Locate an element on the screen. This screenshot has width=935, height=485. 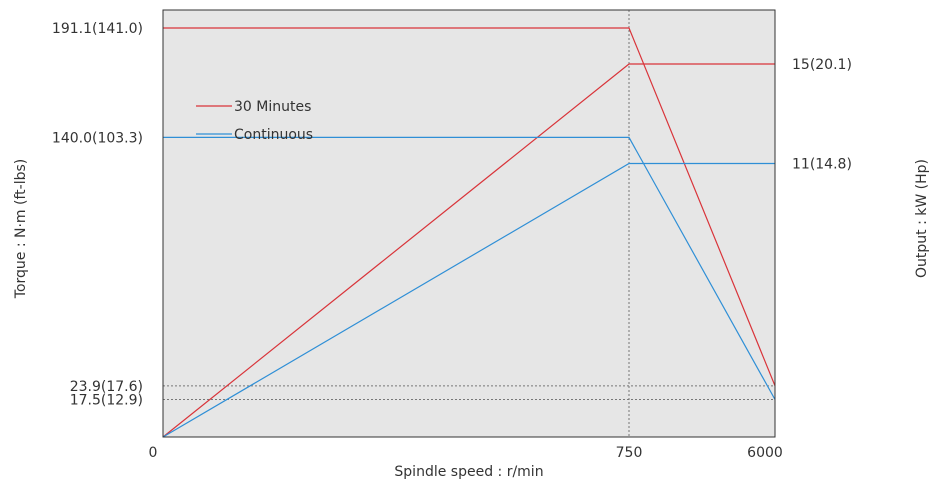
right-axis-title: Output : kW (Hp) is located at coordinates (922, 218).